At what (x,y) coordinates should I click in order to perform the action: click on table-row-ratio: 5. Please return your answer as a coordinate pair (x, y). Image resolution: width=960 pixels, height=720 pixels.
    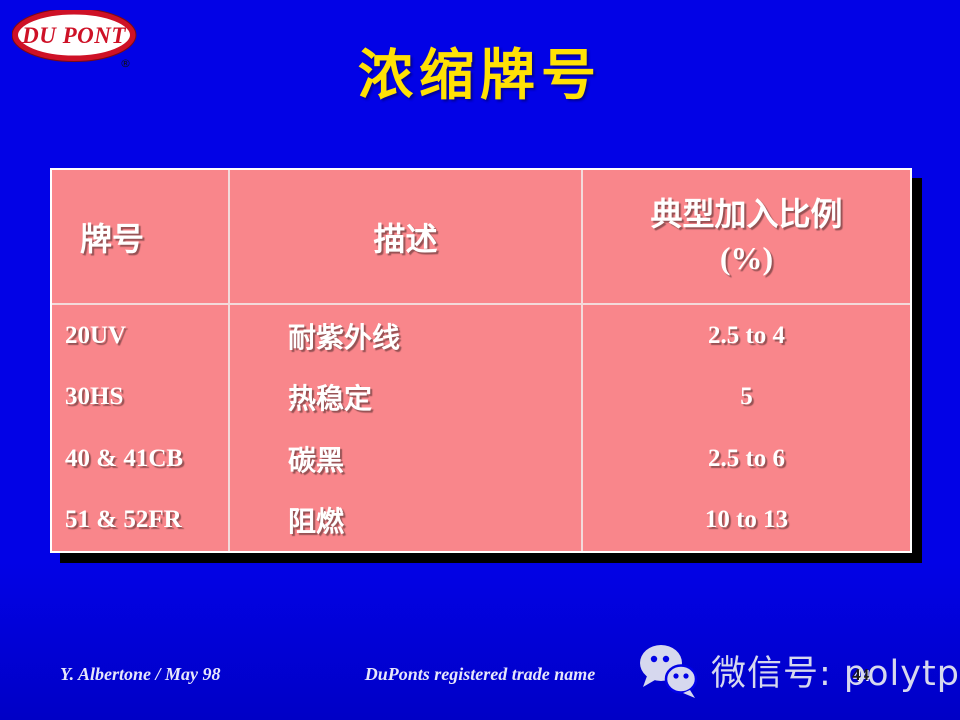
    Looking at the image, I should click on (746, 397).